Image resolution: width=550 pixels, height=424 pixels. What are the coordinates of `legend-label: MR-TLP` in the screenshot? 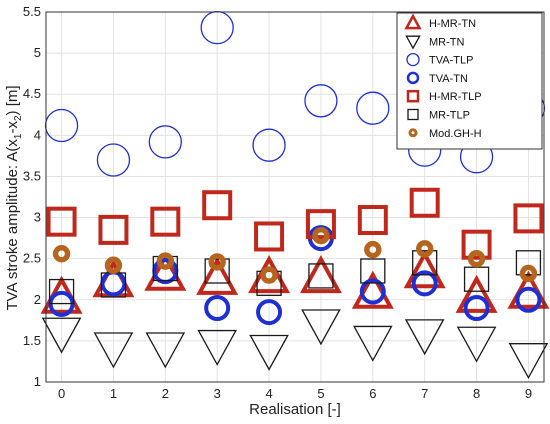 It's located at (449, 116).